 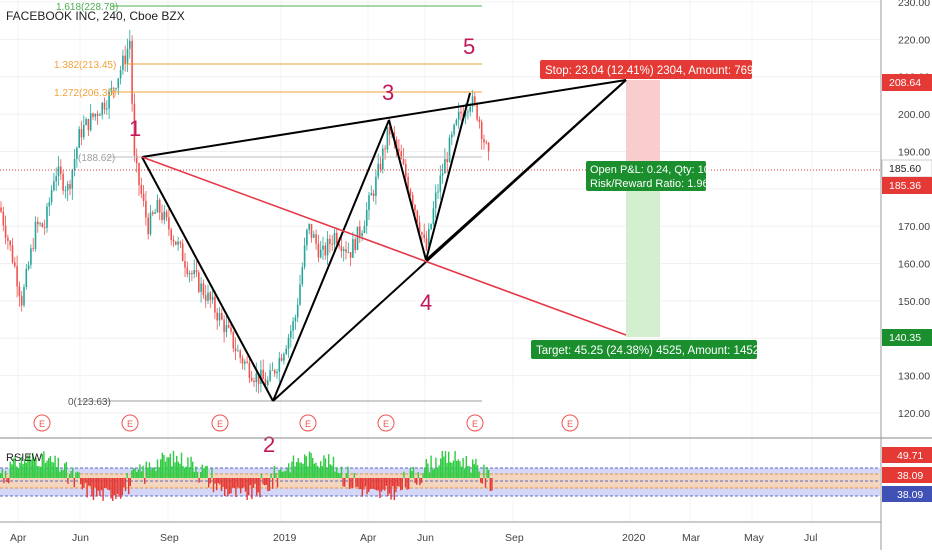 I want to click on svg-text: 38.09, so click(x=910, y=495).